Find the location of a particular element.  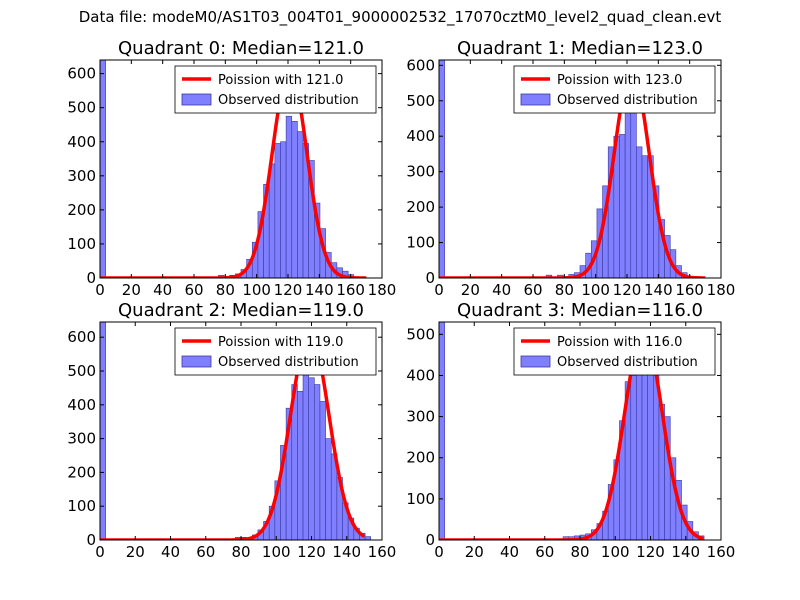

panel-title: Quadrant 2: Median=119.0 is located at coordinates (241, 310).